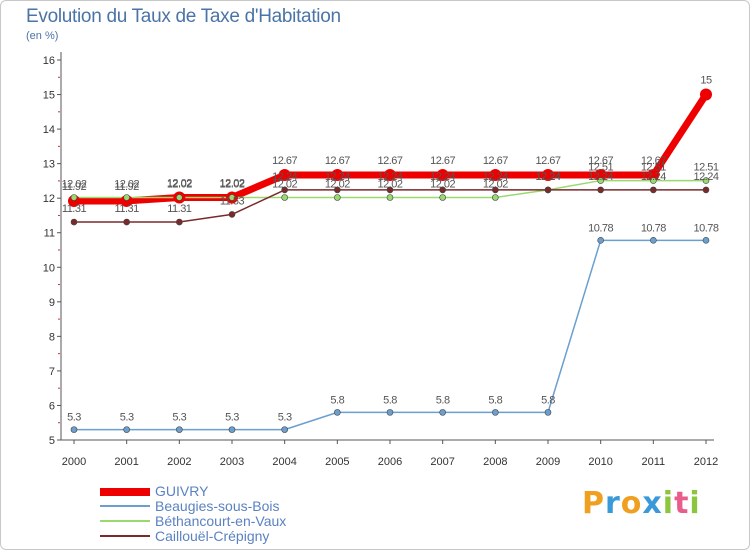  Describe the element at coordinates (193, 536) in the screenshot. I see `legend-item-caillouel: Caillouël-Crépigny` at that location.